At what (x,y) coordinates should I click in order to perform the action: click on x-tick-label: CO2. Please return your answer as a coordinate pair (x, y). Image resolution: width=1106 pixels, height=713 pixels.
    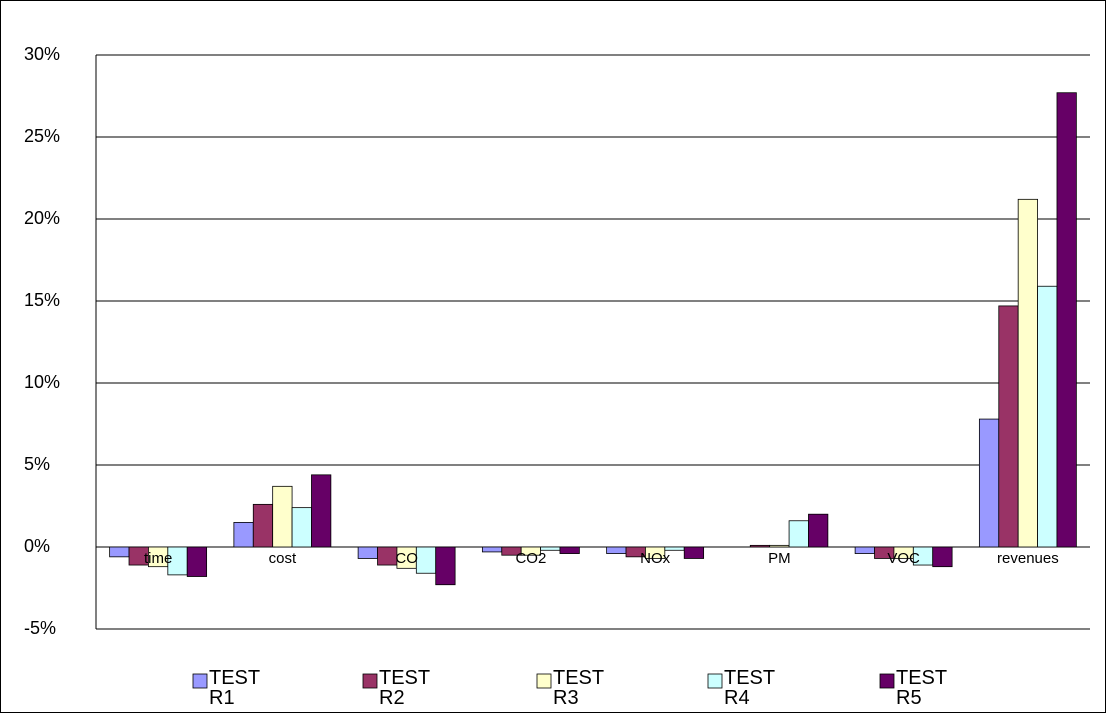
    Looking at the image, I should click on (530, 558).